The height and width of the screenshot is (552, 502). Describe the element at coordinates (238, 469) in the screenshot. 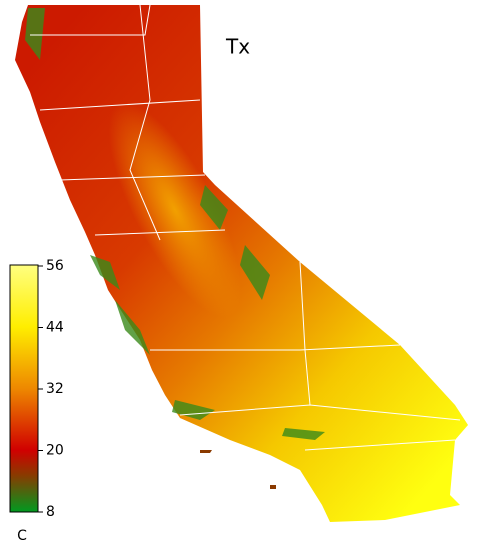

I see `island` at that location.